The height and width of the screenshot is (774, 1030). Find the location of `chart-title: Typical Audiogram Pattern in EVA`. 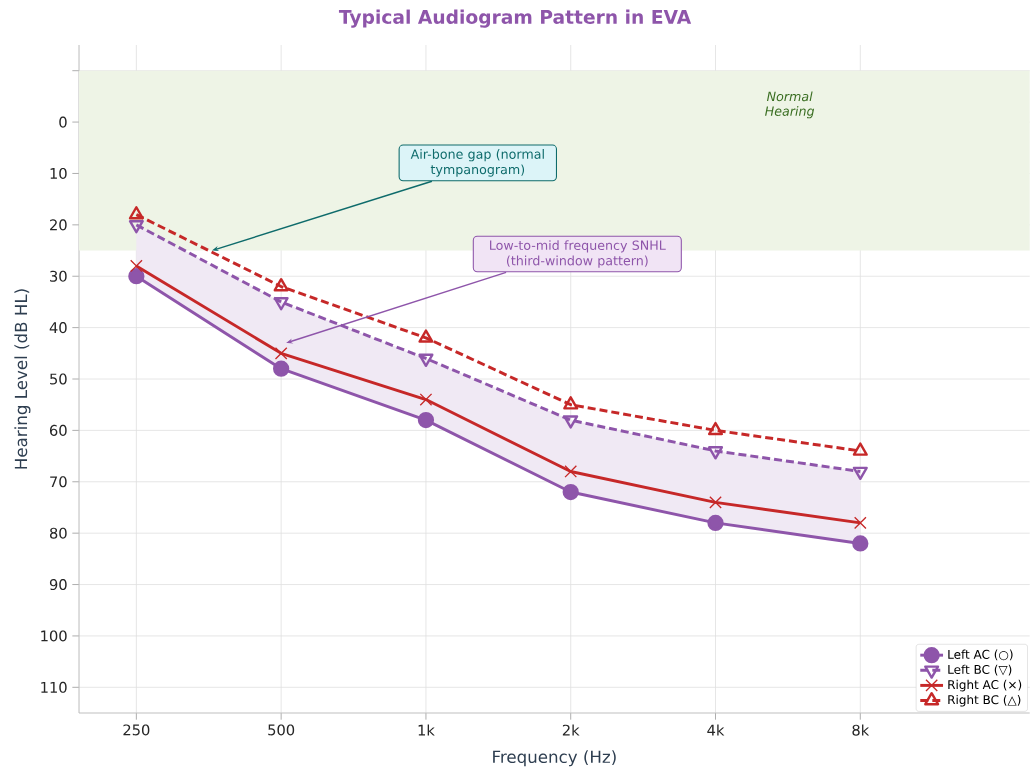

chart-title: Typical Audiogram Pattern in EVA is located at coordinates (515, 18).